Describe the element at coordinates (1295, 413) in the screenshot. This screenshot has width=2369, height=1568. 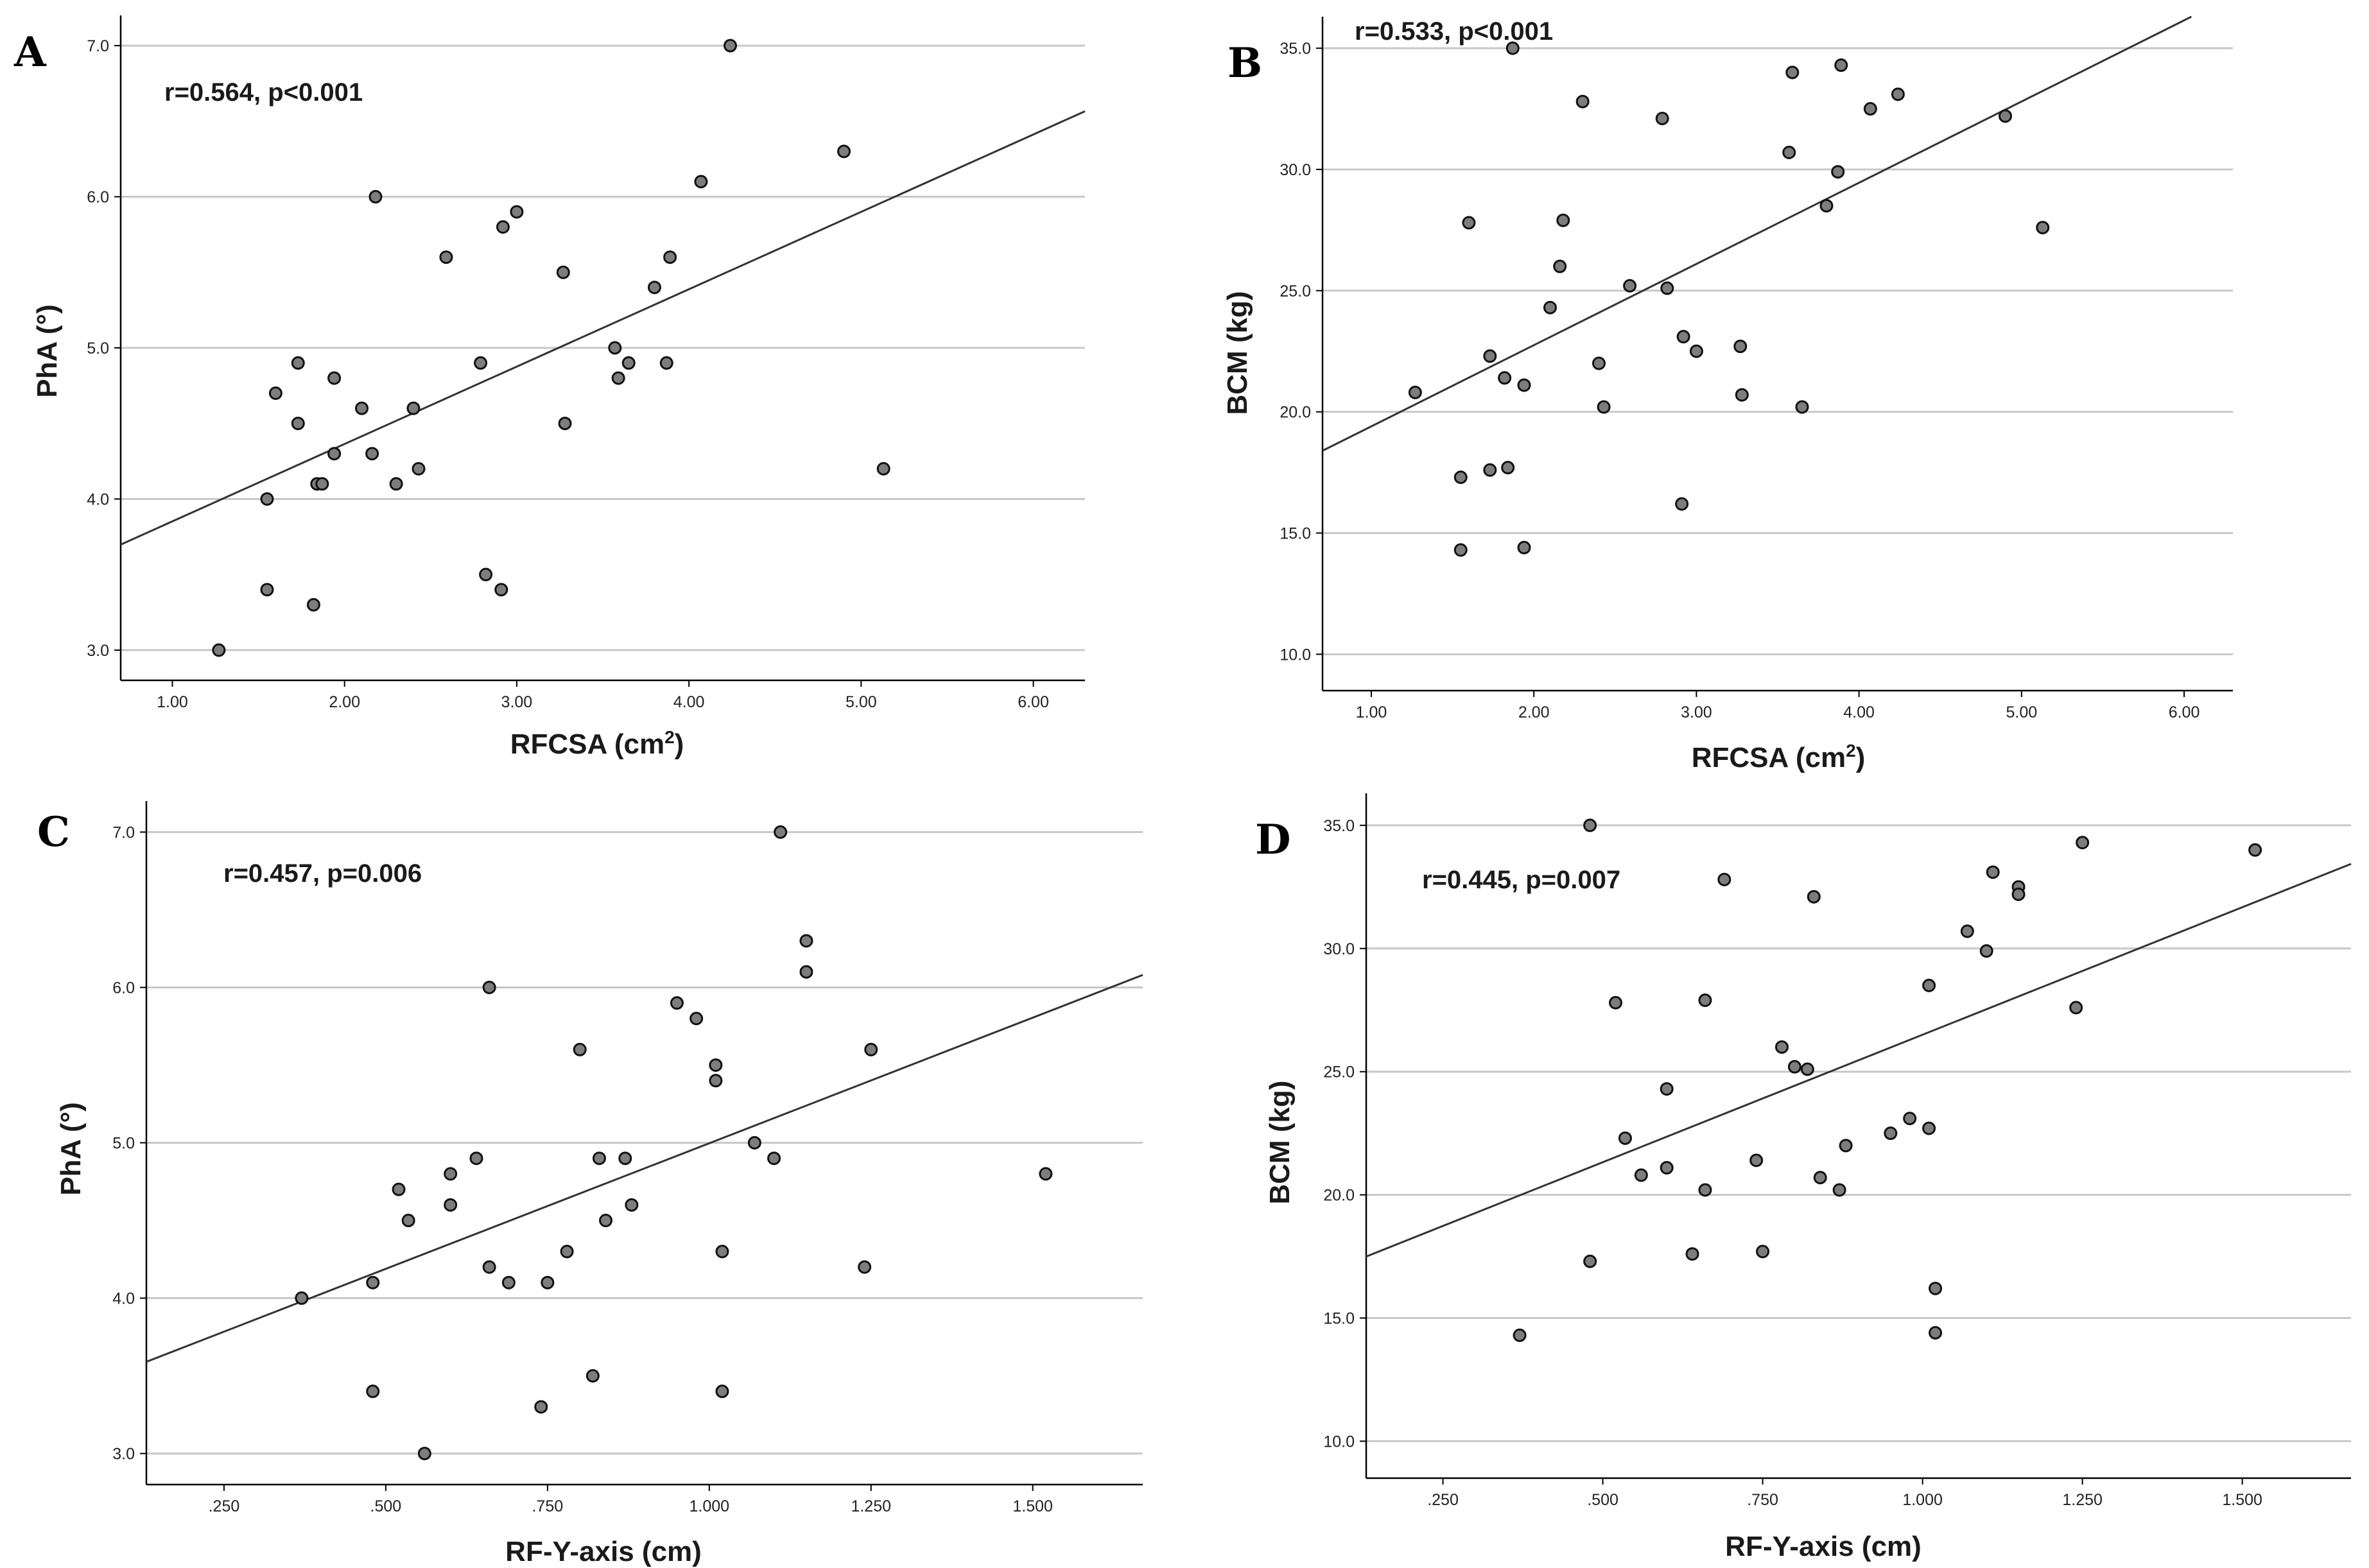
I see `panel-b-y-tick-label: 20.0` at that location.